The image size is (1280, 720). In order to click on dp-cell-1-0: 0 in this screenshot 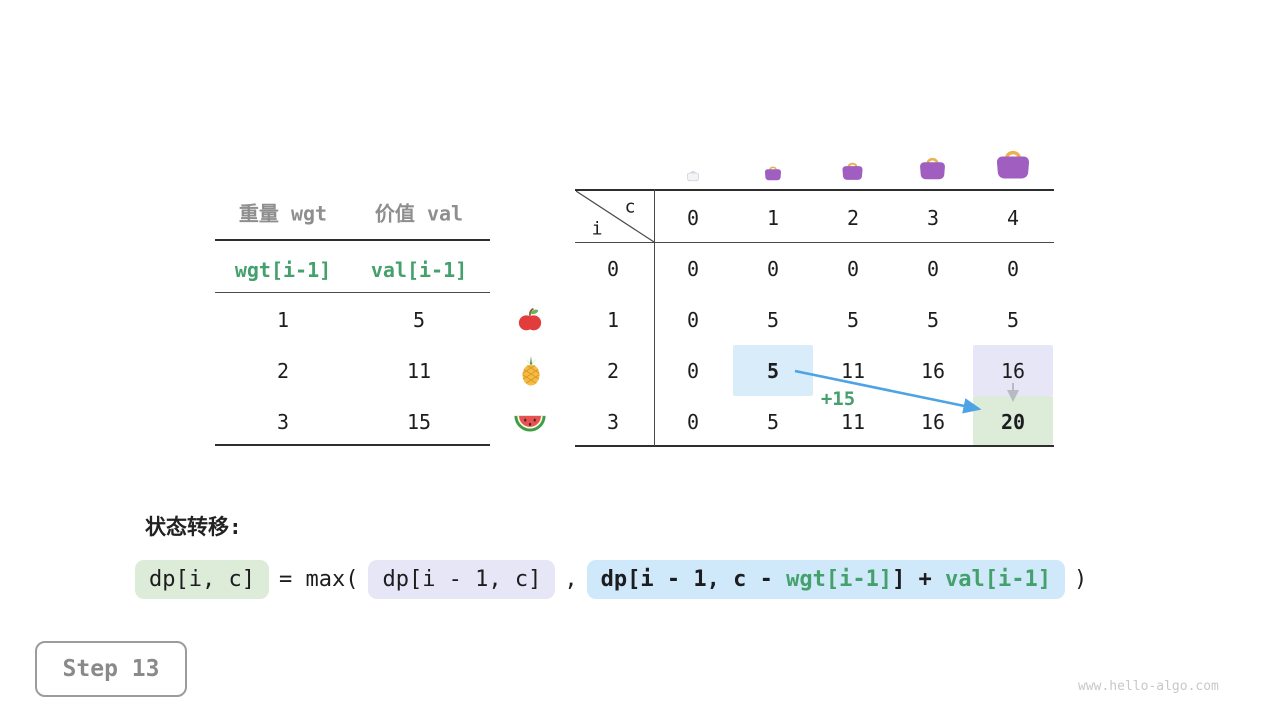, I will do `click(693, 320)`.